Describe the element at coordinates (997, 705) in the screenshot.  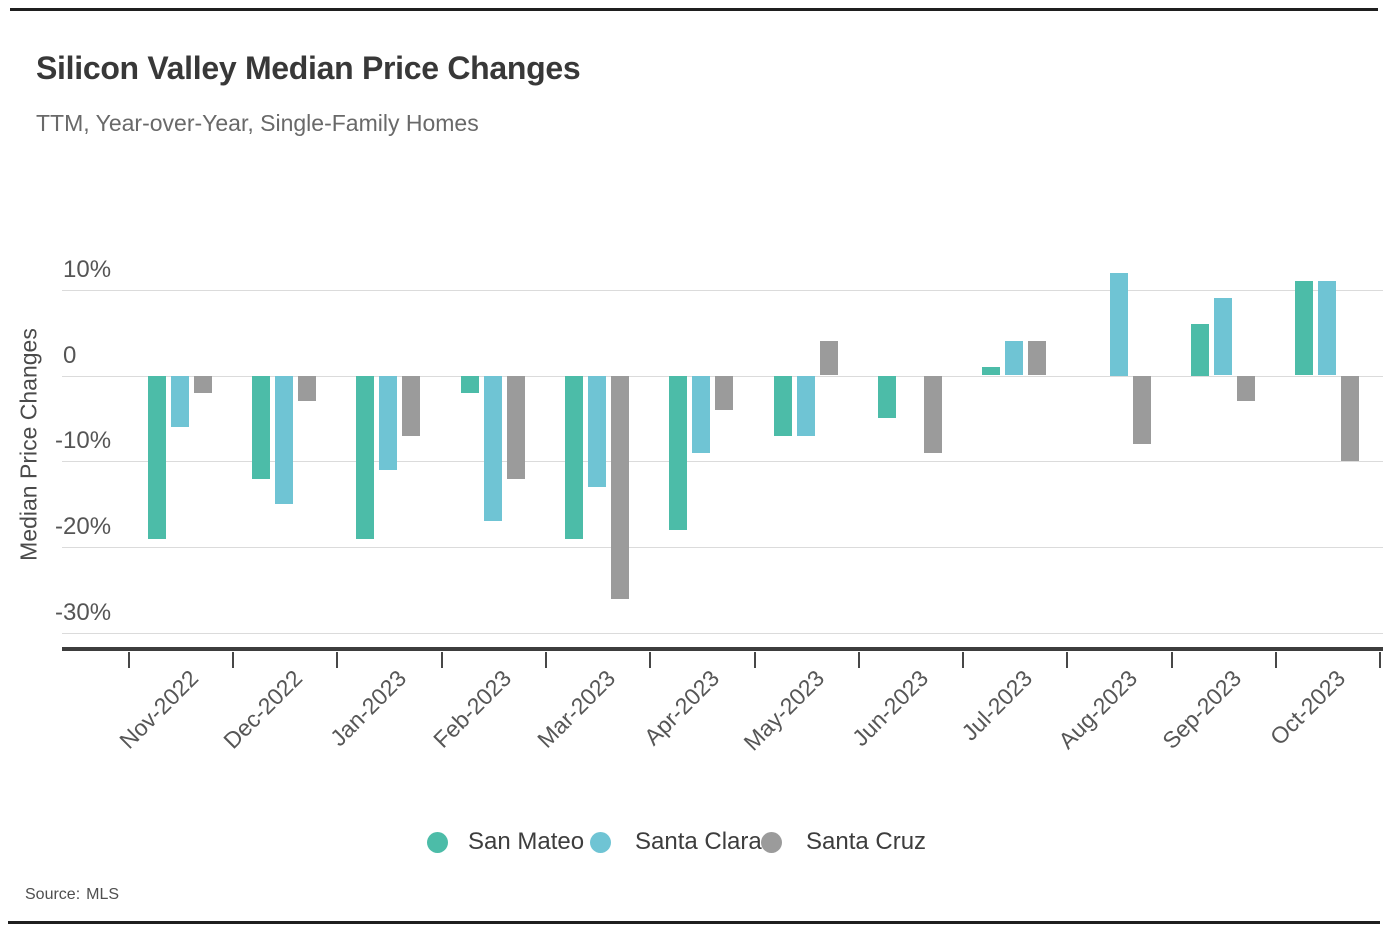
I see `x-tick-label-jul-2023: Jul-2023` at that location.